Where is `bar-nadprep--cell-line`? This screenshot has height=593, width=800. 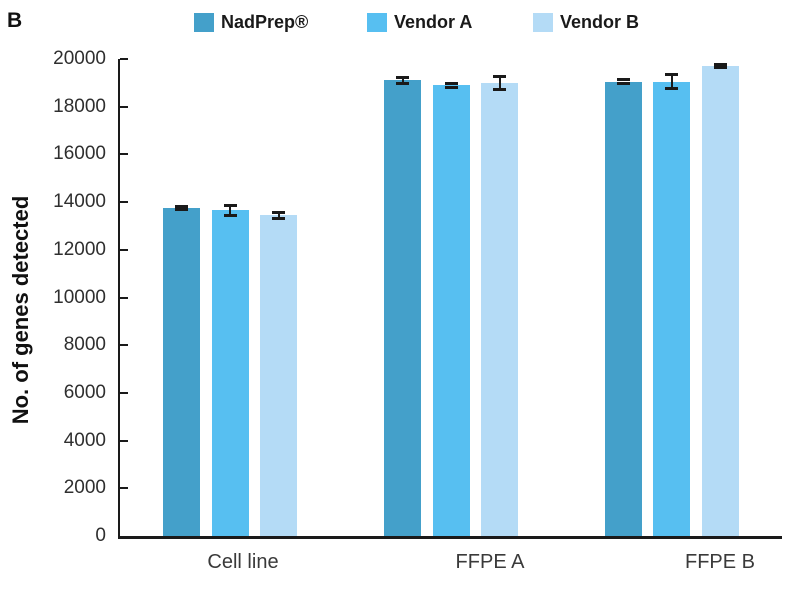
bar-nadprep--cell-line is located at coordinates (182, 372).